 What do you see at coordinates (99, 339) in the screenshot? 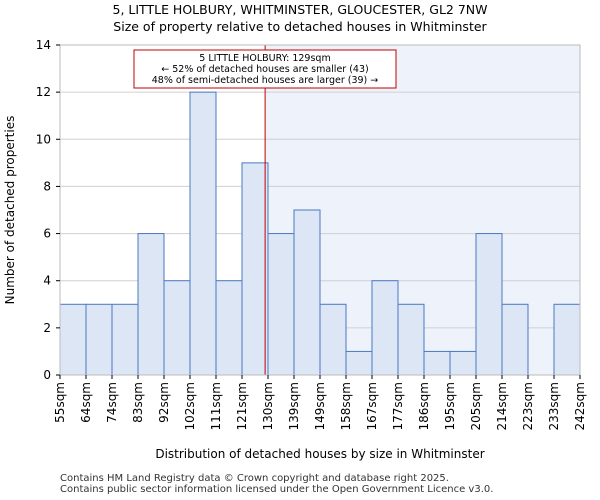
I see `bar-64sqm` at bounding box center [99, 339].